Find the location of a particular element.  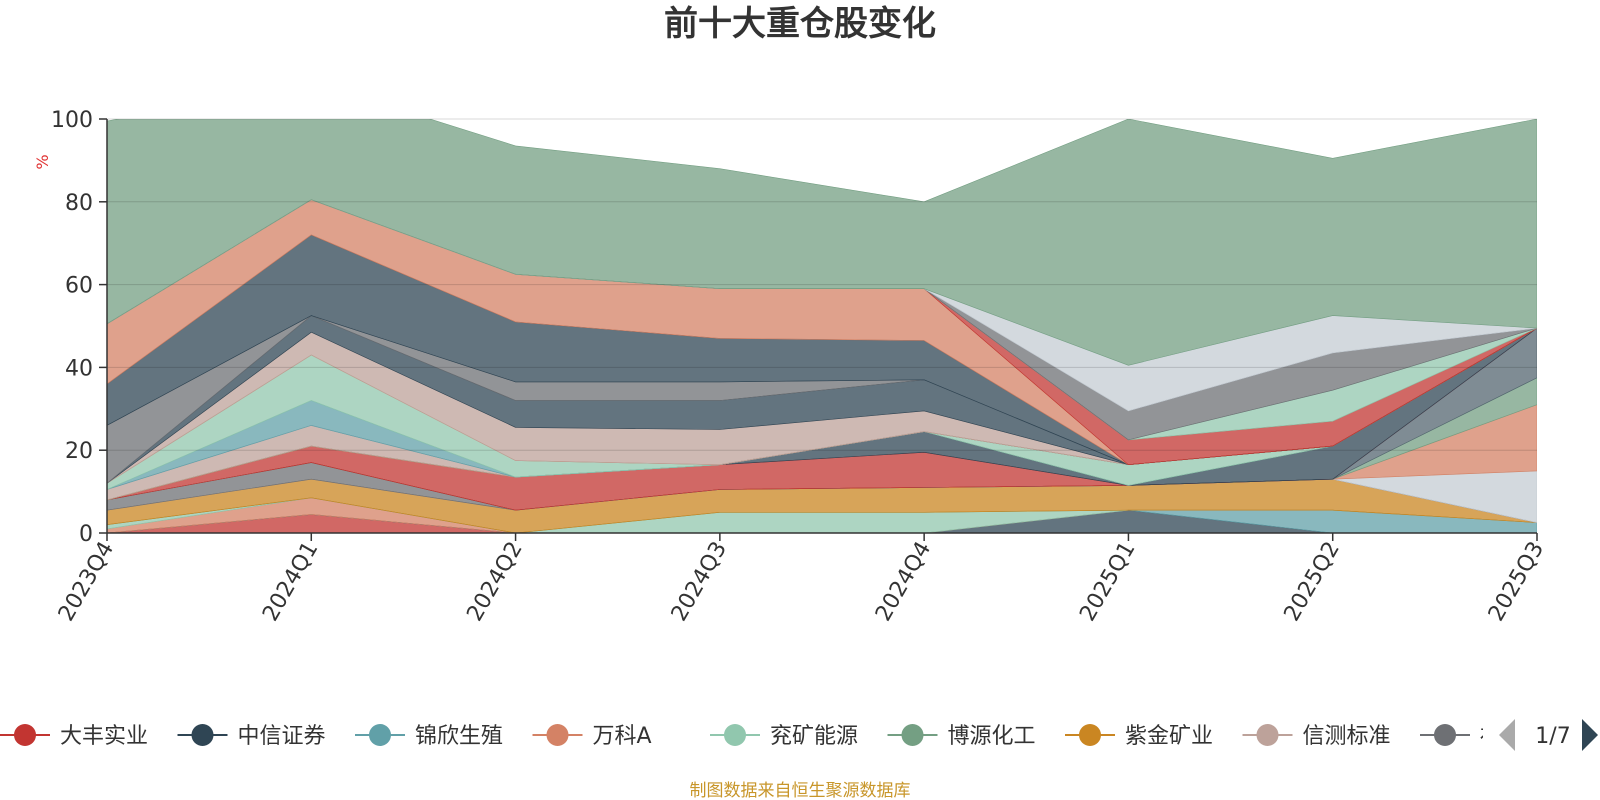

legend-item: 信测标准 is located at coordinates (1316, 736).